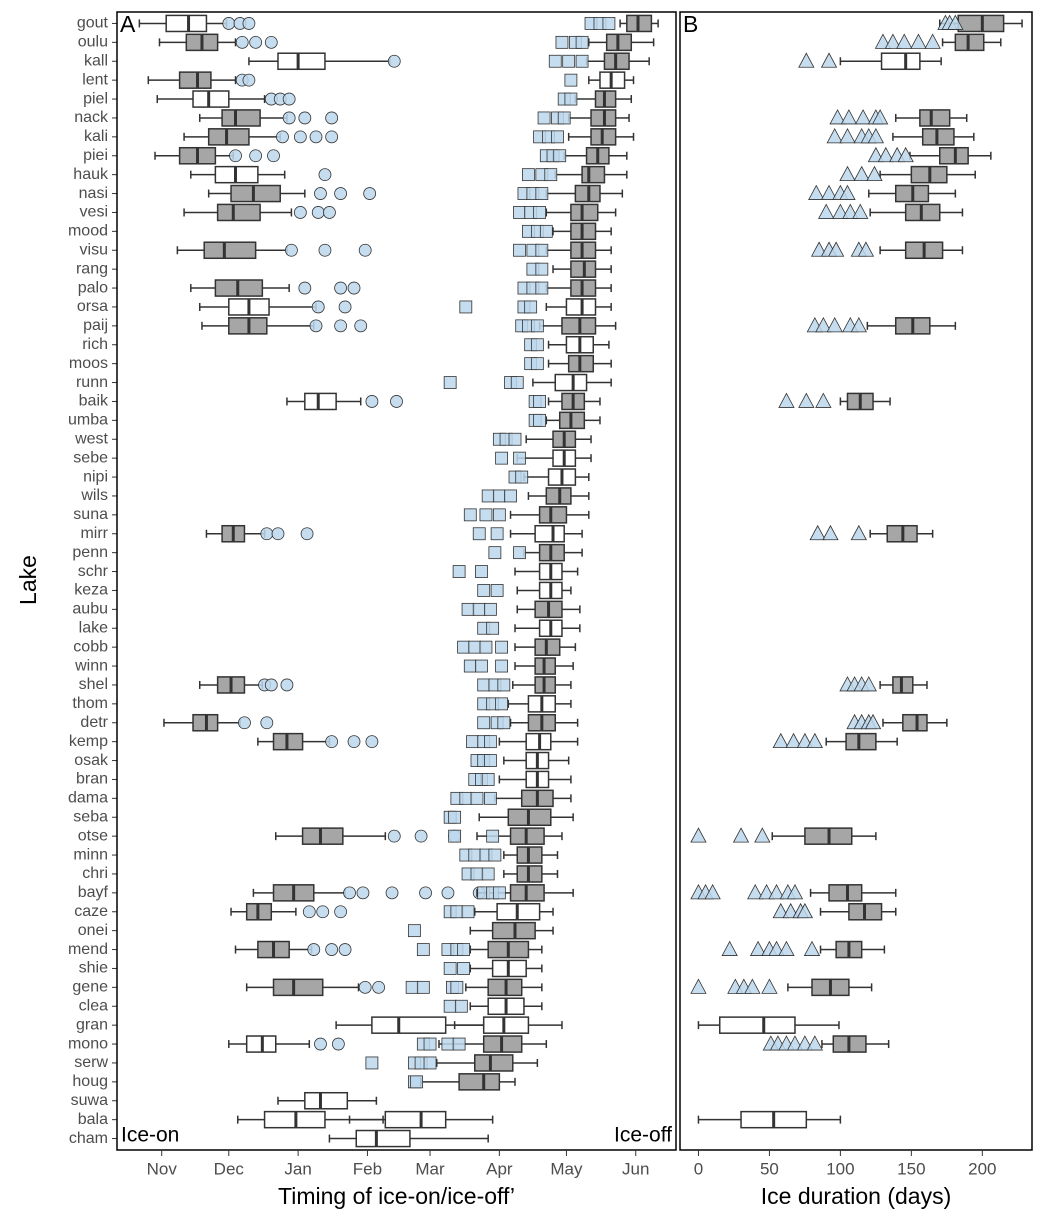 The width and height of the screenshot is (1047, 1217). What do you see at coordinates (94, 495) in the screenshot?
I see `y-tick-label: wils` at bounding box center [94, 495].